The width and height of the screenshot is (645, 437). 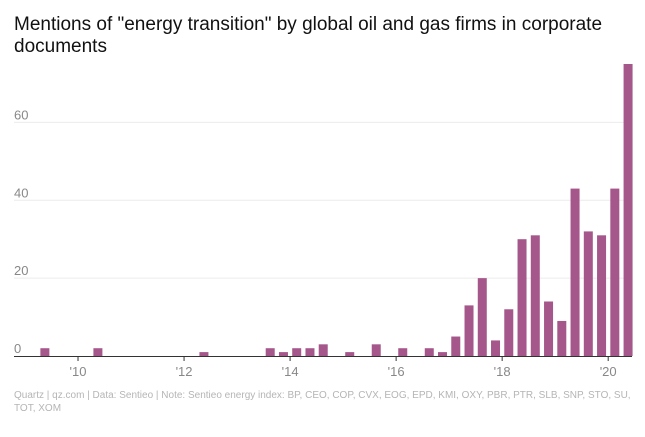 I want to click on x-tick-label: '10, so click(x=78, y=371).